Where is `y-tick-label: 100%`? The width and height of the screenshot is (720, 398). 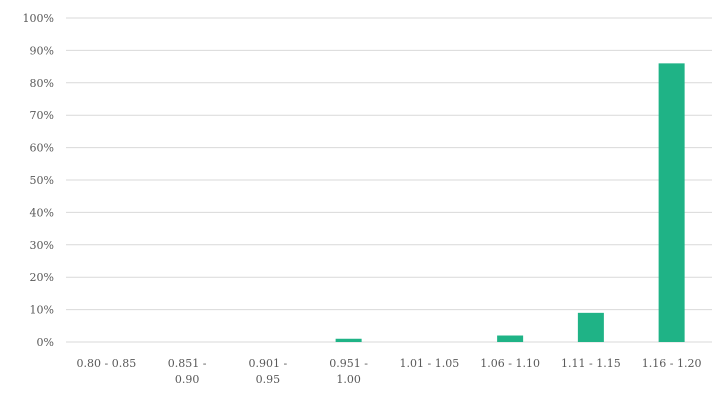
y-tick-label: 100% is located at coordinates (38, 18).